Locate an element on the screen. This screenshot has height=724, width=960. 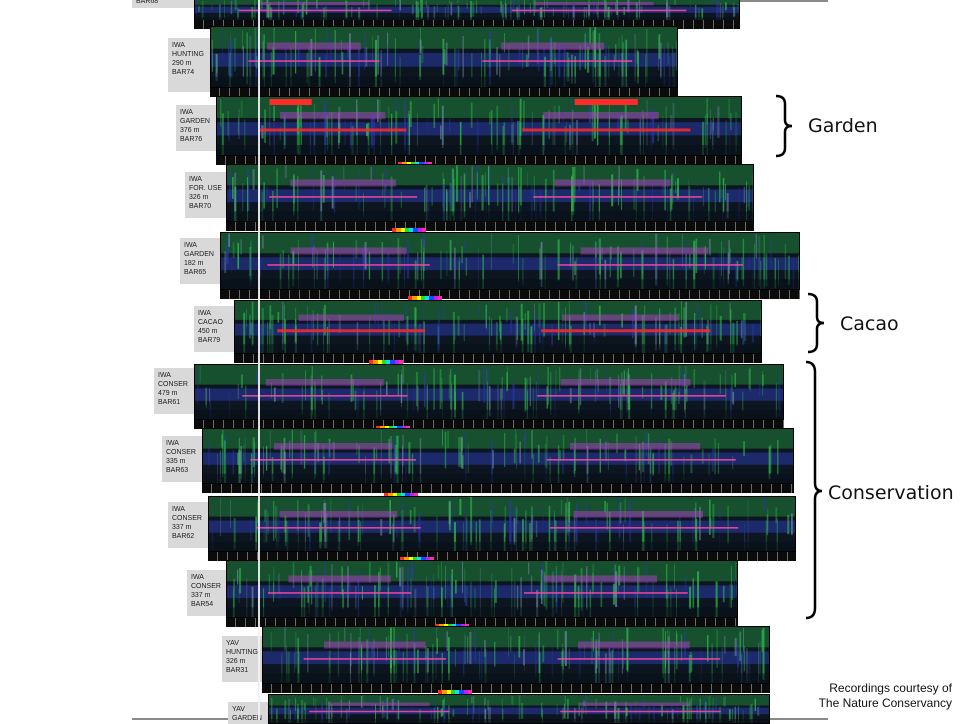
recording-label-line: 376 m is located at coordinates (196, 130).